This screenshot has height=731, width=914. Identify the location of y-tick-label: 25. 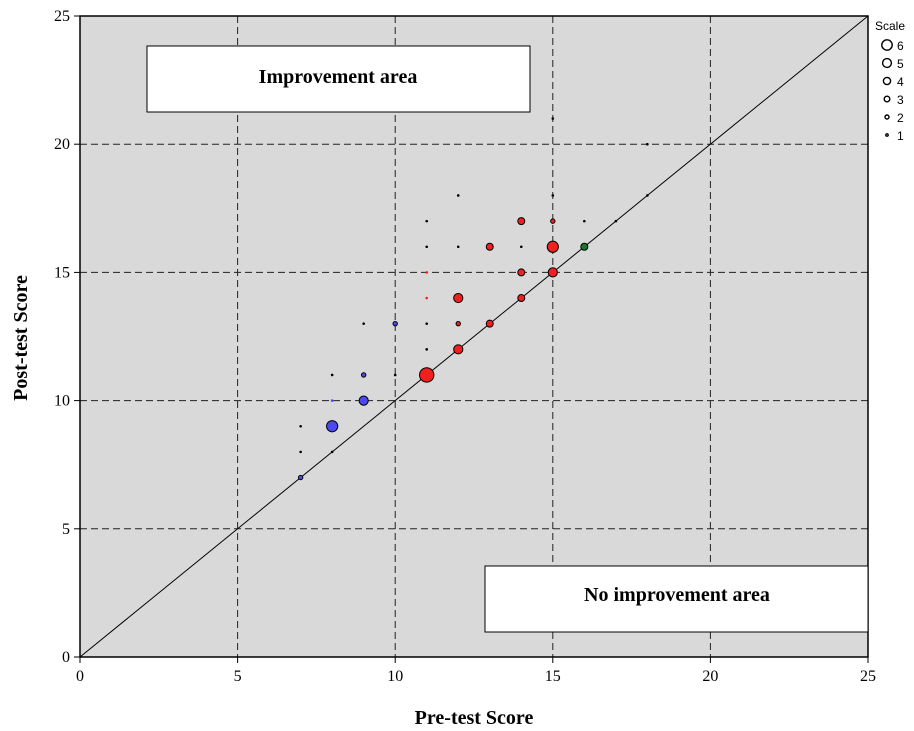
(62, 16).